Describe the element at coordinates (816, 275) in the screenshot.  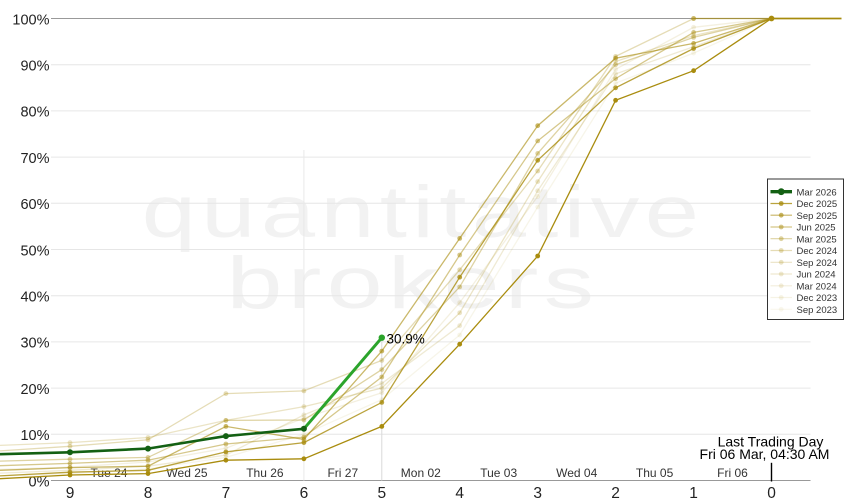
I see `svg-text: Jun 2024` at that location.